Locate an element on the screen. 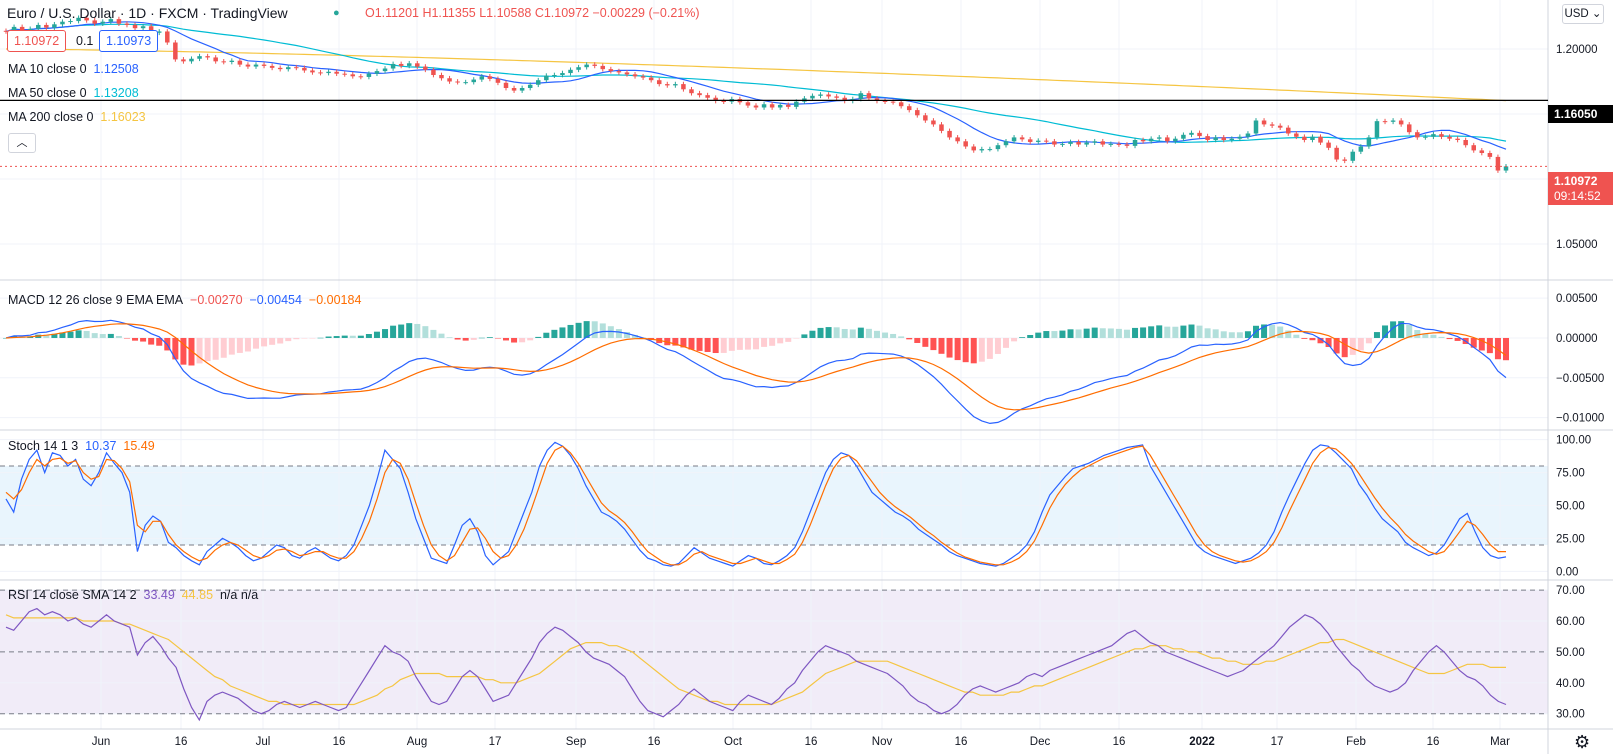 This screenshot has width=1613, height=754. legend-ma200: MA 200 close 0 1.16023 is located at coordinates (77, 117).